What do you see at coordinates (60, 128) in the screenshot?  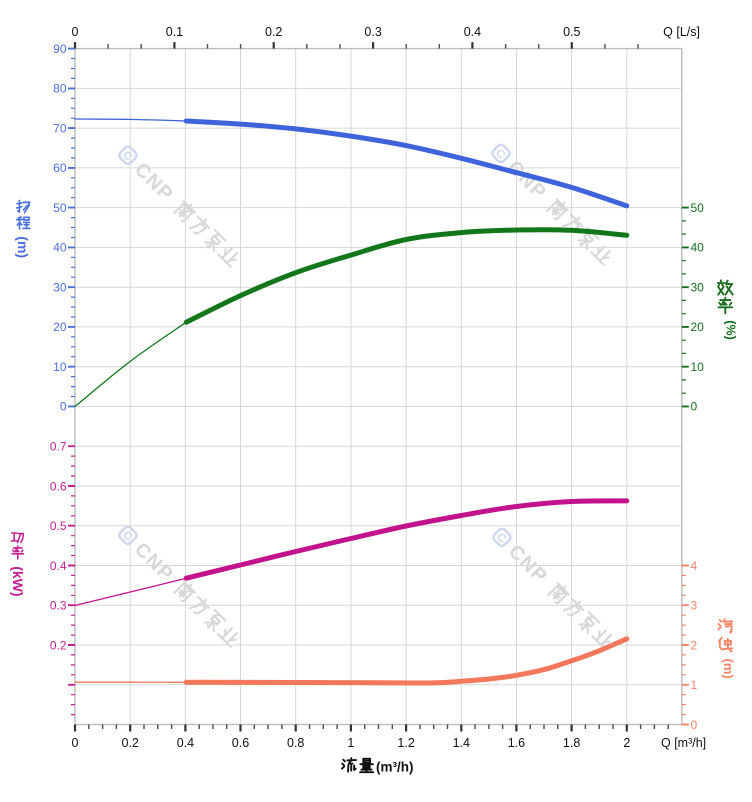 I see `svg-text: 70` at bounding box center [60, 128].